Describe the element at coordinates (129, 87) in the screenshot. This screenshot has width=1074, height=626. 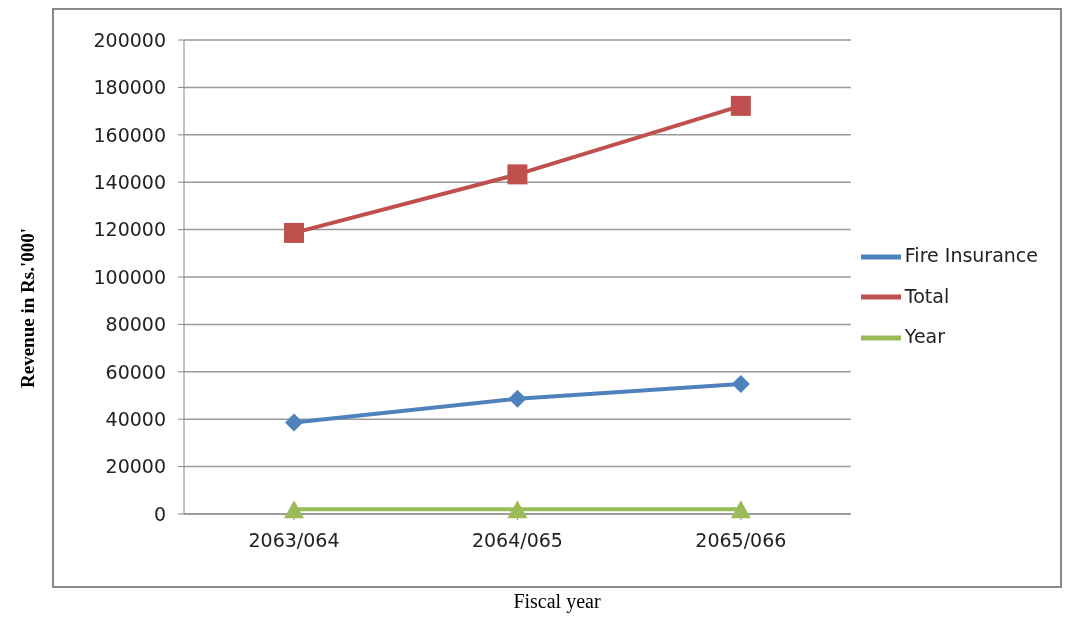
I see `y-tick-label: 180000` at that location.